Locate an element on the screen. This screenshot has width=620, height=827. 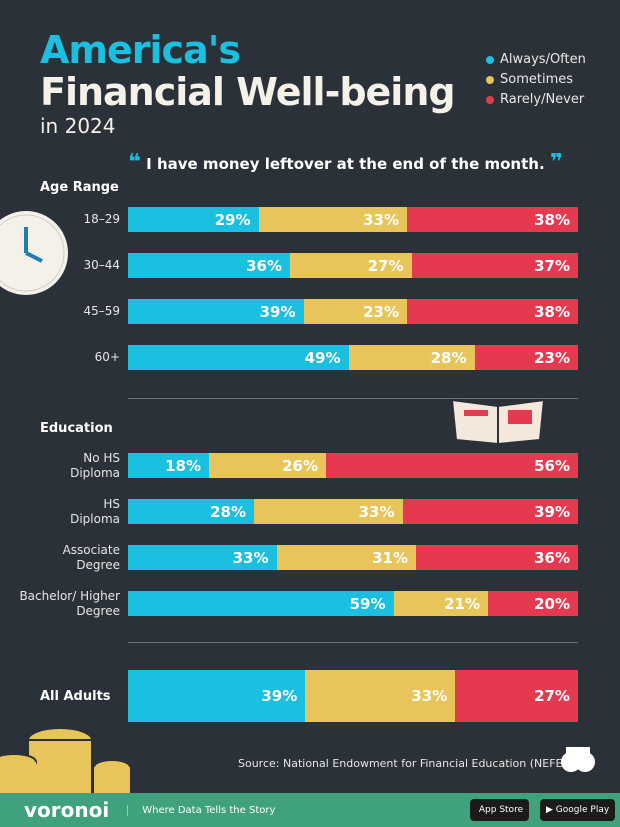
title-line-1: America's is located at coordinates (140, 50).